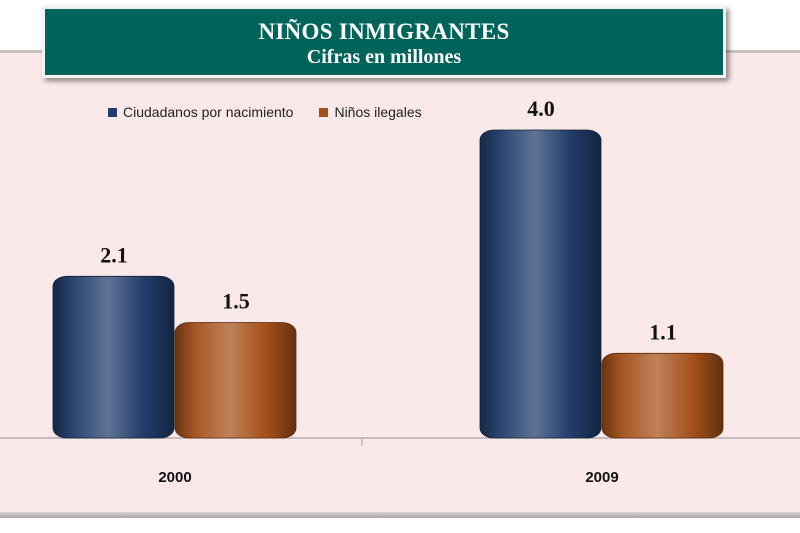  What do you see at coordinates (112, 112) in the screenshot?
I see `legend-swatch-ciudadanos` at bounding box center [112, 112].